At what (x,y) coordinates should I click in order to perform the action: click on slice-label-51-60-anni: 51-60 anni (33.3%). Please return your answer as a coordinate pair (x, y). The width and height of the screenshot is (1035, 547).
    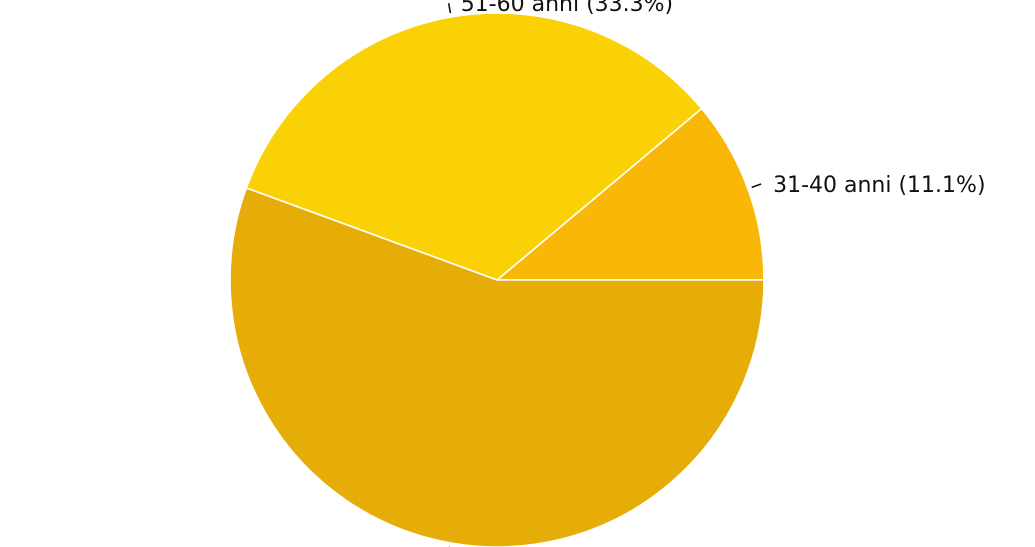
    Looking at the image, I should click on (567, 8).